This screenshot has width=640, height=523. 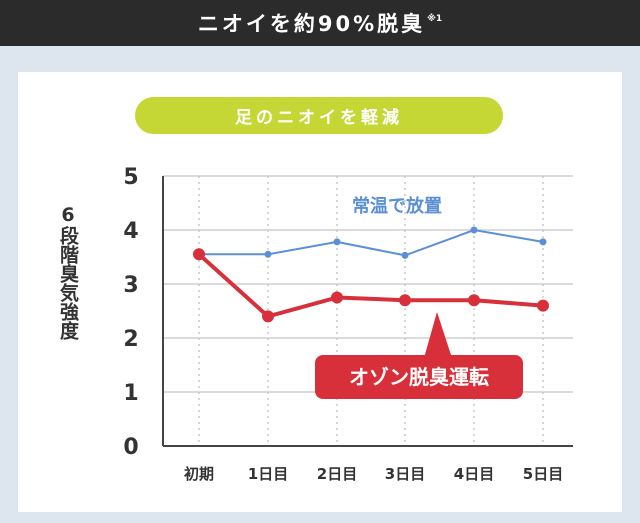 I want to click on y-tick-label: 2, so click(x=130, y=339).